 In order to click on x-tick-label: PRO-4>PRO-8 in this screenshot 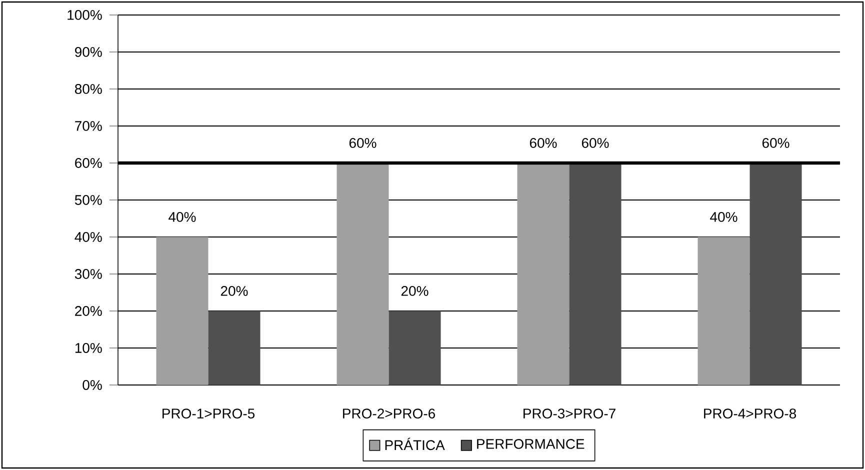, I will do `click(750, 413)`.